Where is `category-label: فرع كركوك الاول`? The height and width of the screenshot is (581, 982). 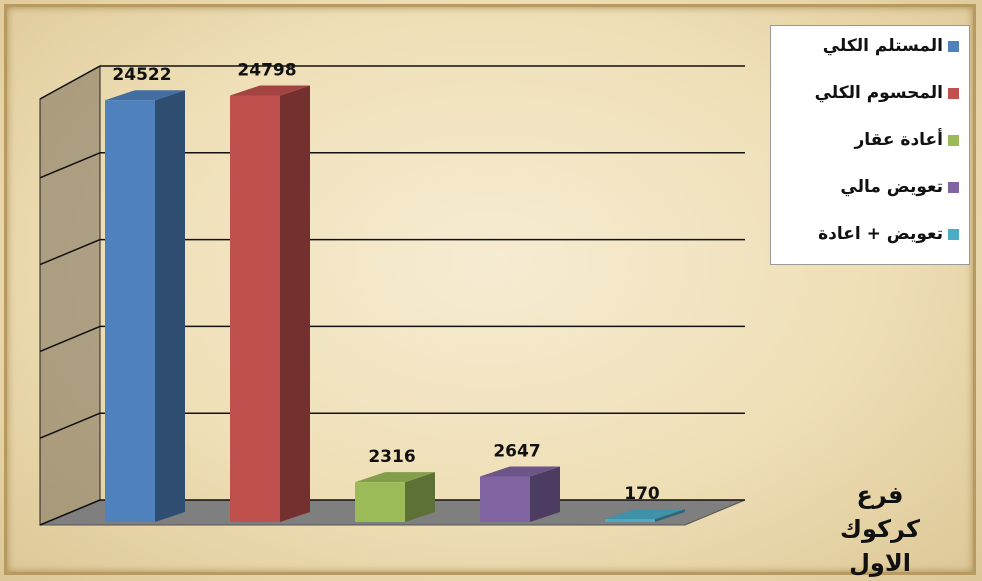
category-label: فرع كركوك الاول is located at coordinates (880, 529).